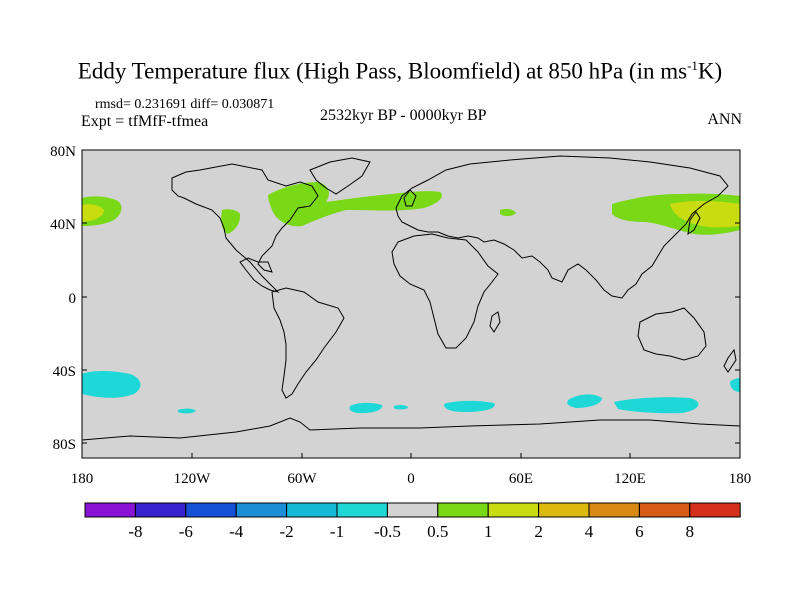 This screenshot has height=600, width=800. Describe the element at coordinates (403, 115) in the screenshot. I see `period-label: 2532kyr BP - 0000kyr BP` at that location.